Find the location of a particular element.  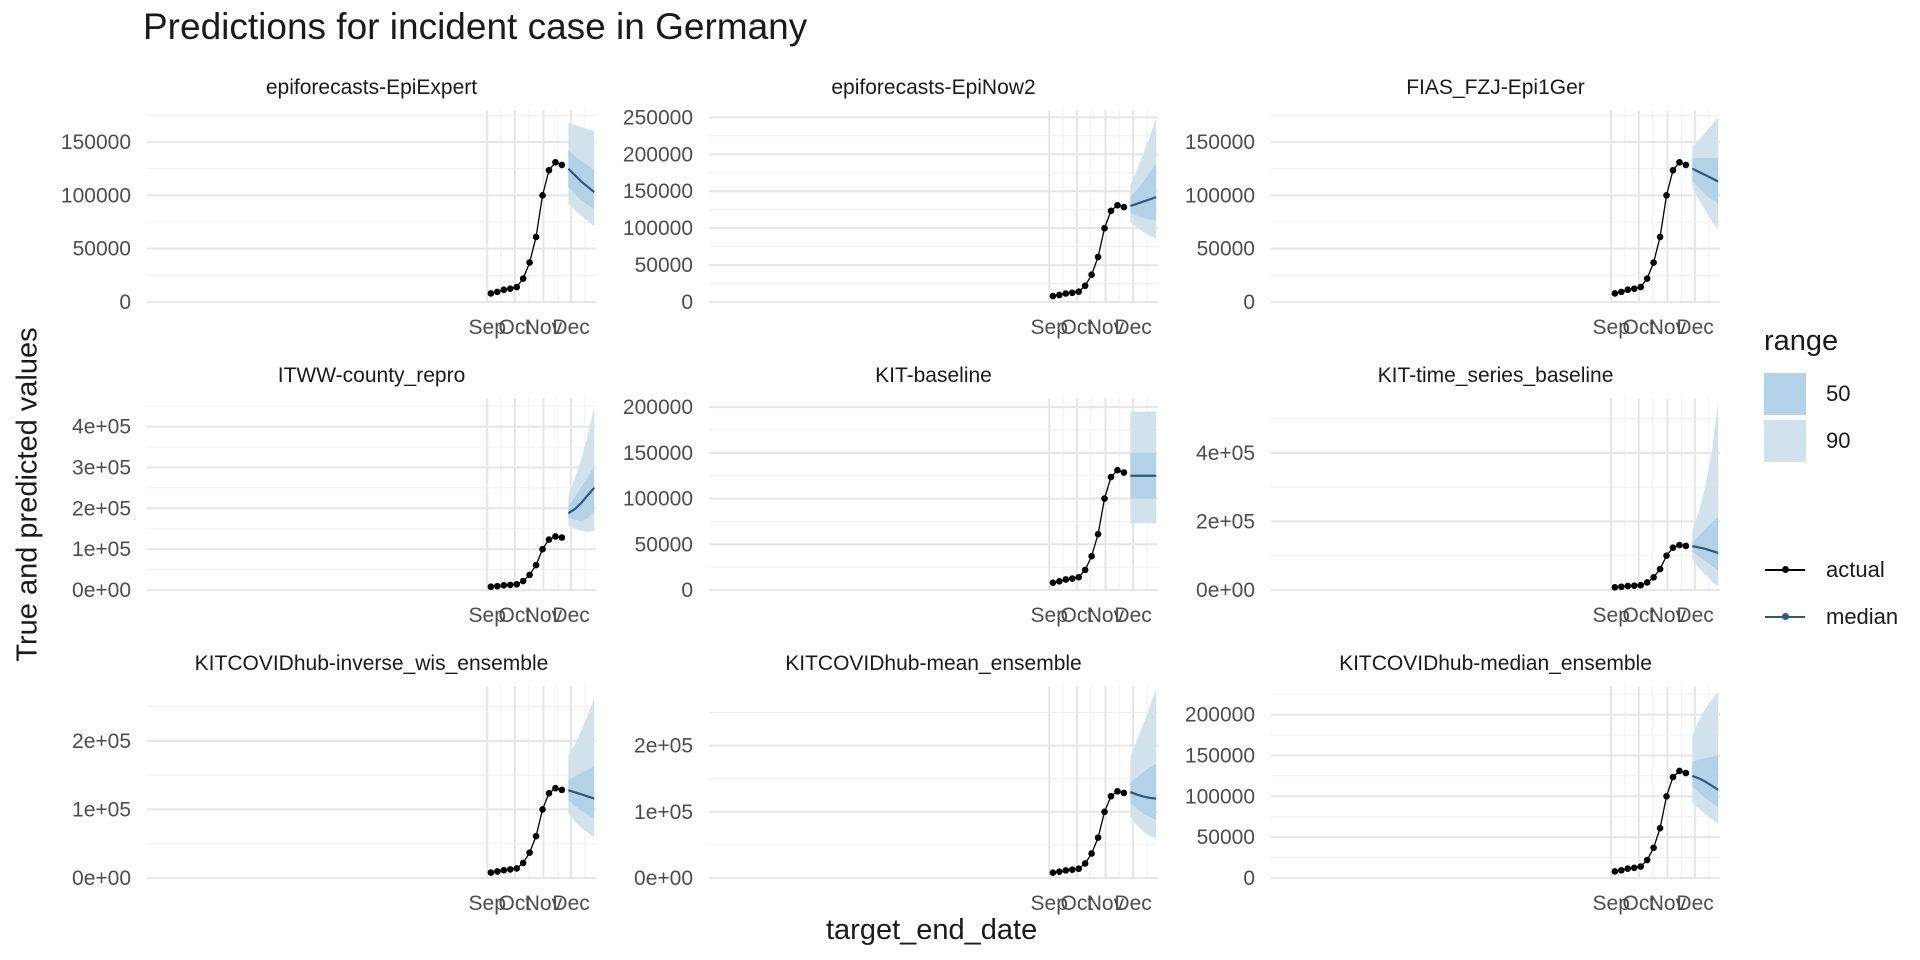

y-tick-label: 3e+05 is located at coordinates (101, 467).